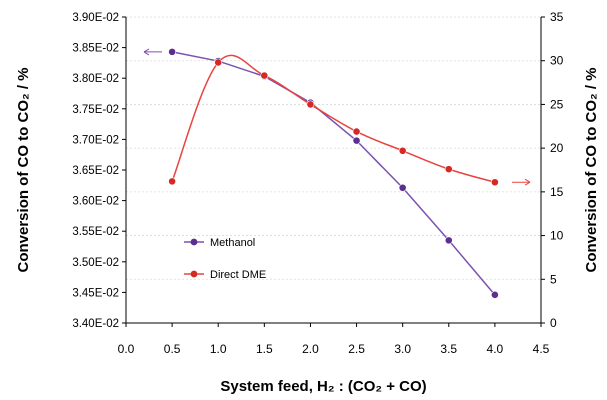 This screenshot has width=607, height=400. What do you see at coordinates (553, 323) in the screenshot?
I see `right-tick-label: 0` at bounding box center [553, 323].